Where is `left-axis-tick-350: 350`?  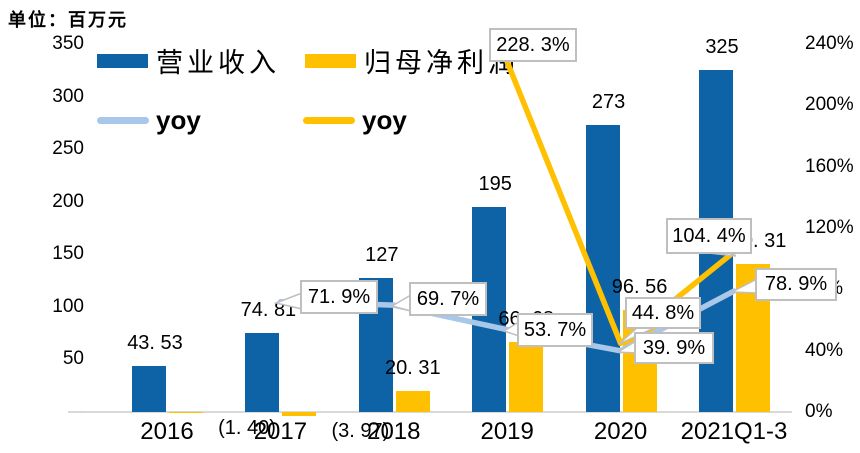 left-axis-tick-350: 350 is located at coordinates (68, 43).